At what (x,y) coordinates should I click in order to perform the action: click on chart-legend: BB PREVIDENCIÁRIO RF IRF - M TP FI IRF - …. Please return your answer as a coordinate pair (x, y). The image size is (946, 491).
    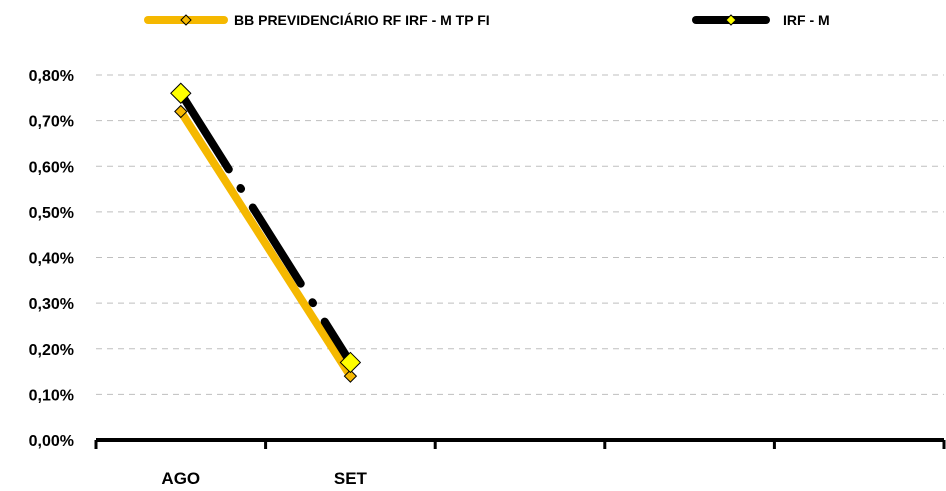
    Looking at the image, I should click on (487, 20).